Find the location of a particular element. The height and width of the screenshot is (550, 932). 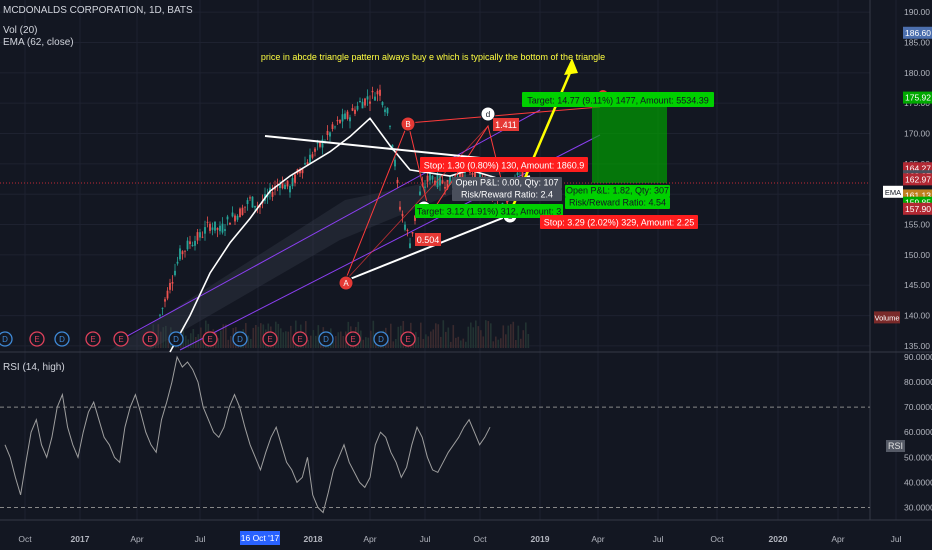

price-tick-label: 135.00 is located at coordinates (917, 346).